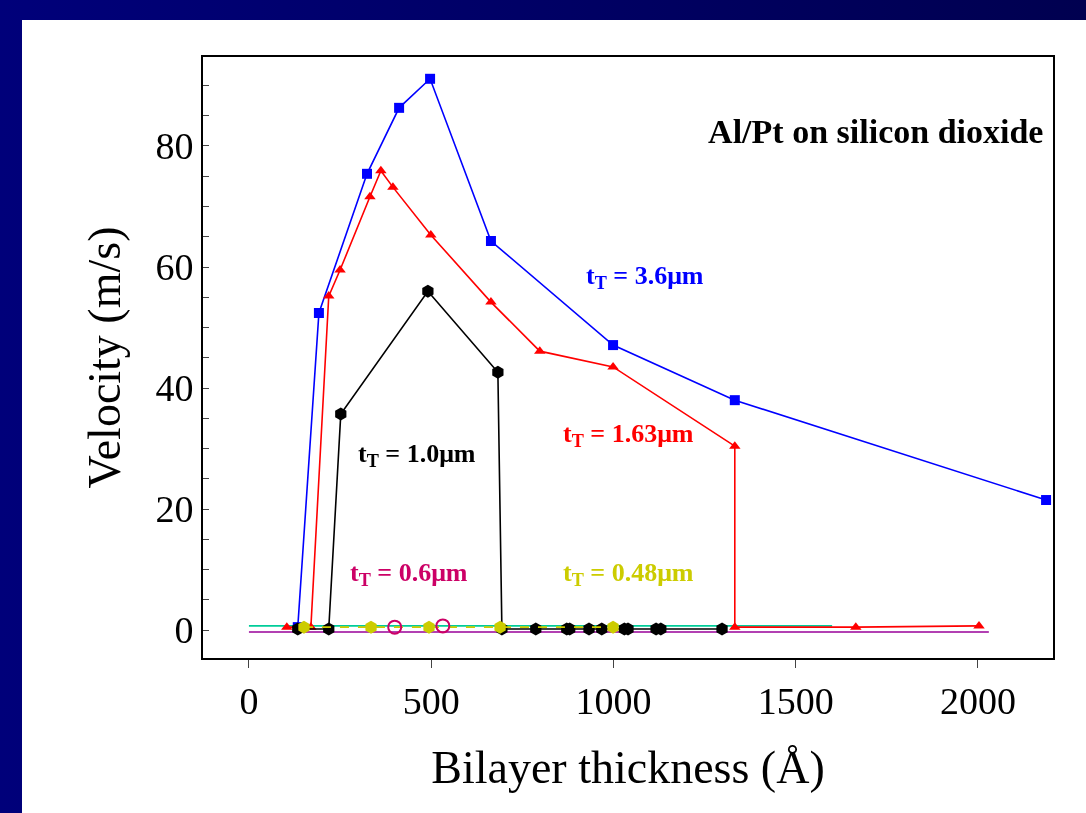 Image resolution: width=1086 pixels, height=813 pixels. I want to click on y-axis-title: Velocity (m/s), so click(105, 357).